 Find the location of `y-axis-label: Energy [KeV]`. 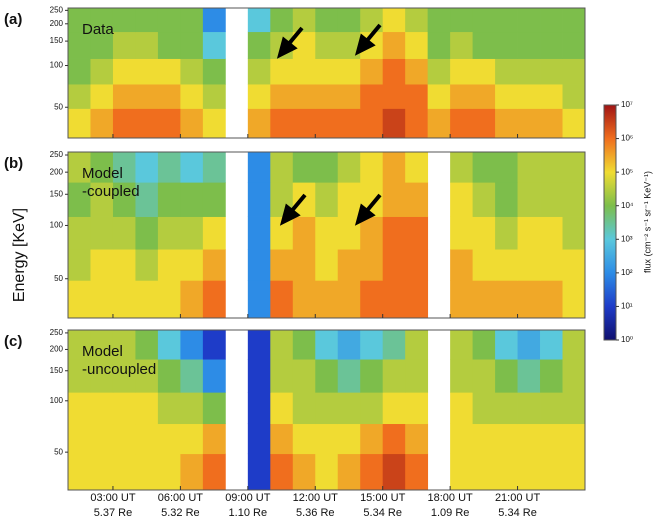

y-axis-label: Energy [KeV] is located at coordinates (19, 255).